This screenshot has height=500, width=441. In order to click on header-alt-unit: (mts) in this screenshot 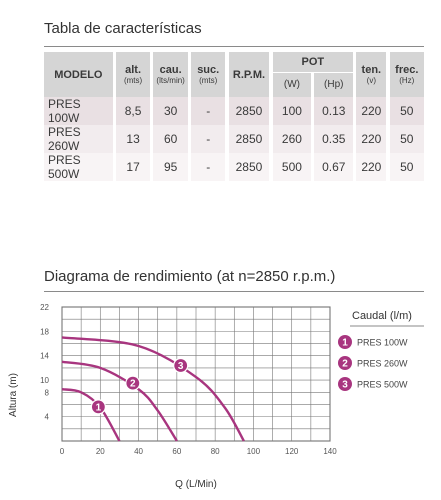, I will do `click(133, 80)`.